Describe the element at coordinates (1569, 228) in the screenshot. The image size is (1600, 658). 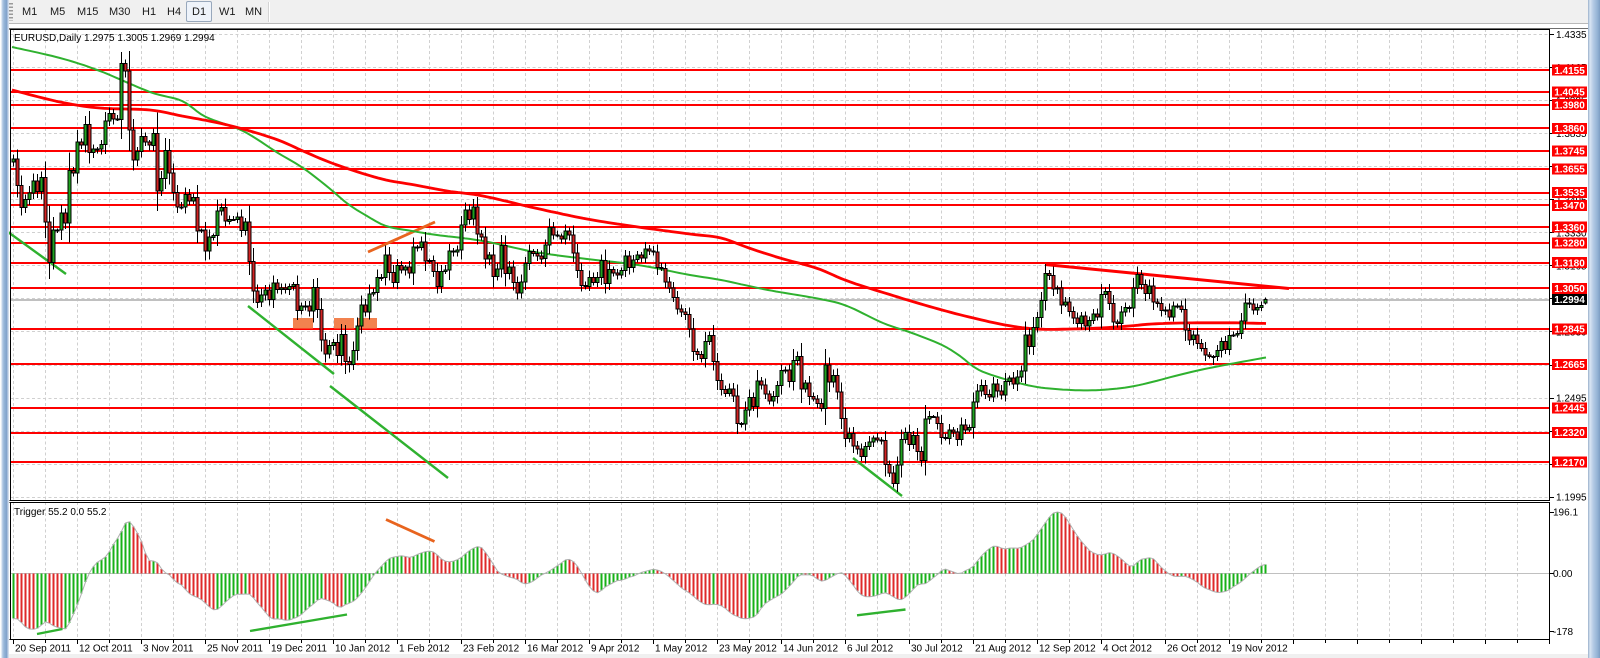
I see `svg-text: 1.3360` at that location.